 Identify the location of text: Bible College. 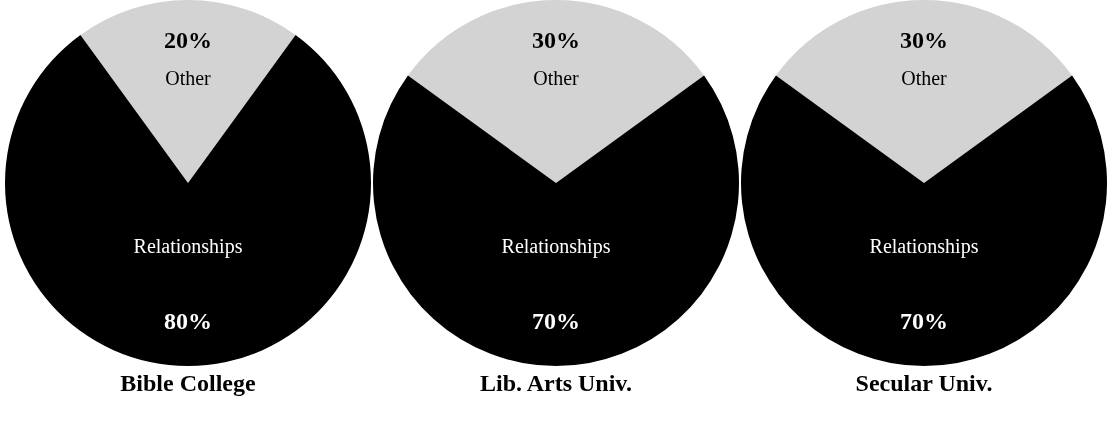
(188, 383).